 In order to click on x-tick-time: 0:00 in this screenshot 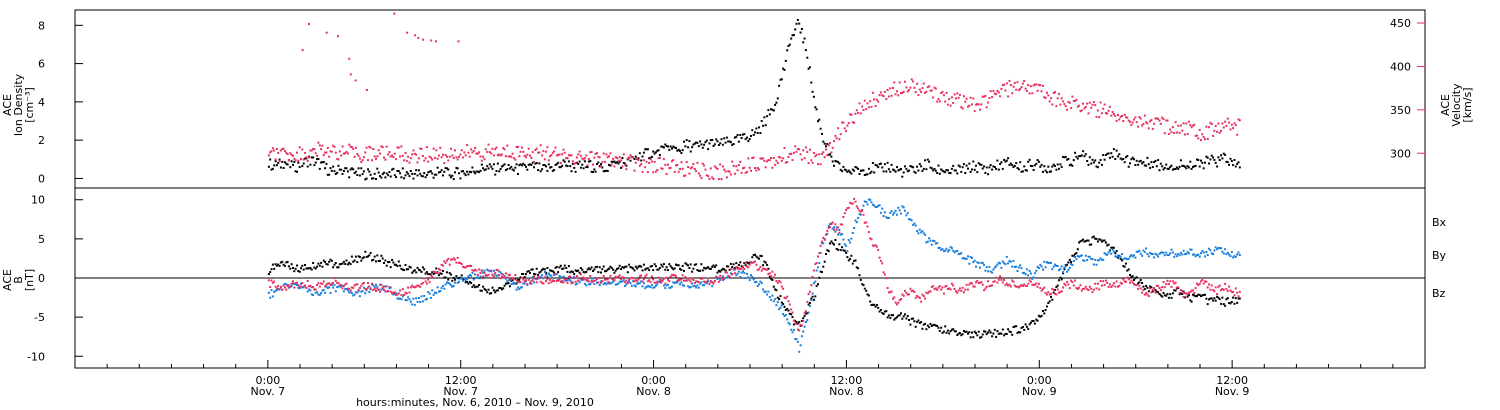, I will do `click(268, 380)`.